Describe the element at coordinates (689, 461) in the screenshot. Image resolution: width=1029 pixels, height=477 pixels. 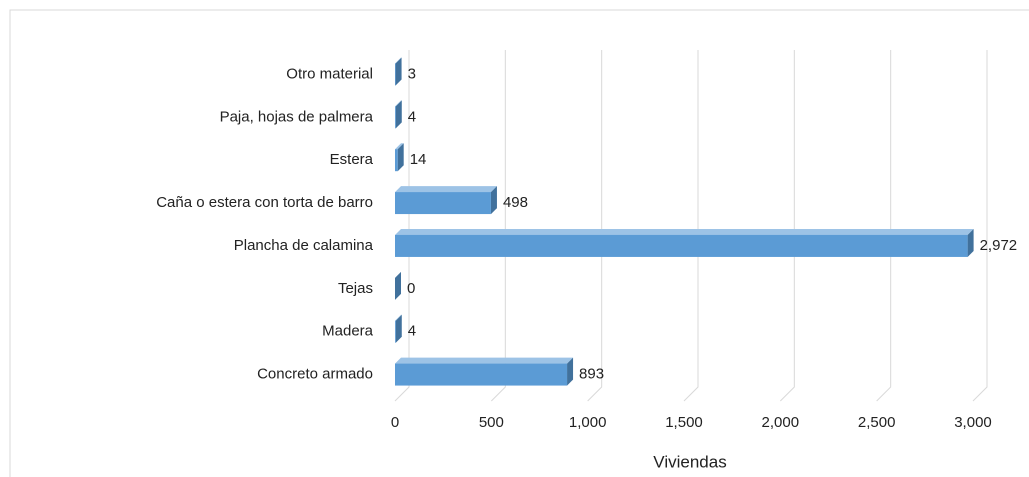
I see `x-axis-label: Viviendas` at that location.